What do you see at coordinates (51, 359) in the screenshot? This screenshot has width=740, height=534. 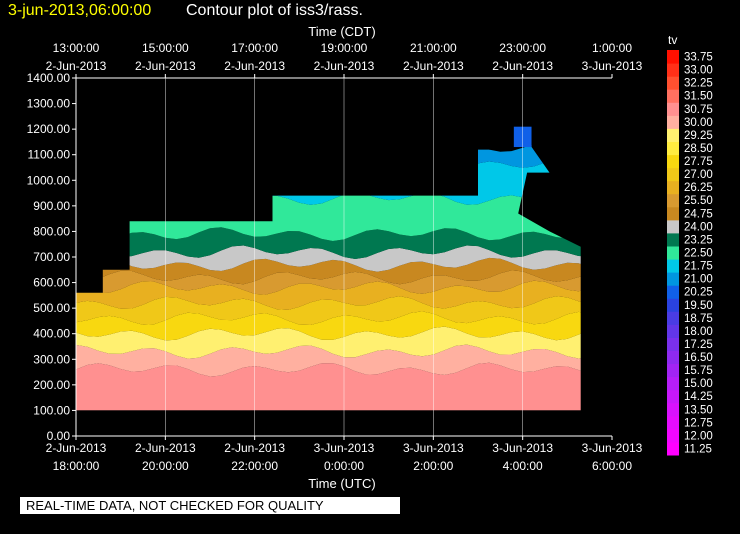 I see `y-tick-label: 300.00` at bounding box center [51, 359].